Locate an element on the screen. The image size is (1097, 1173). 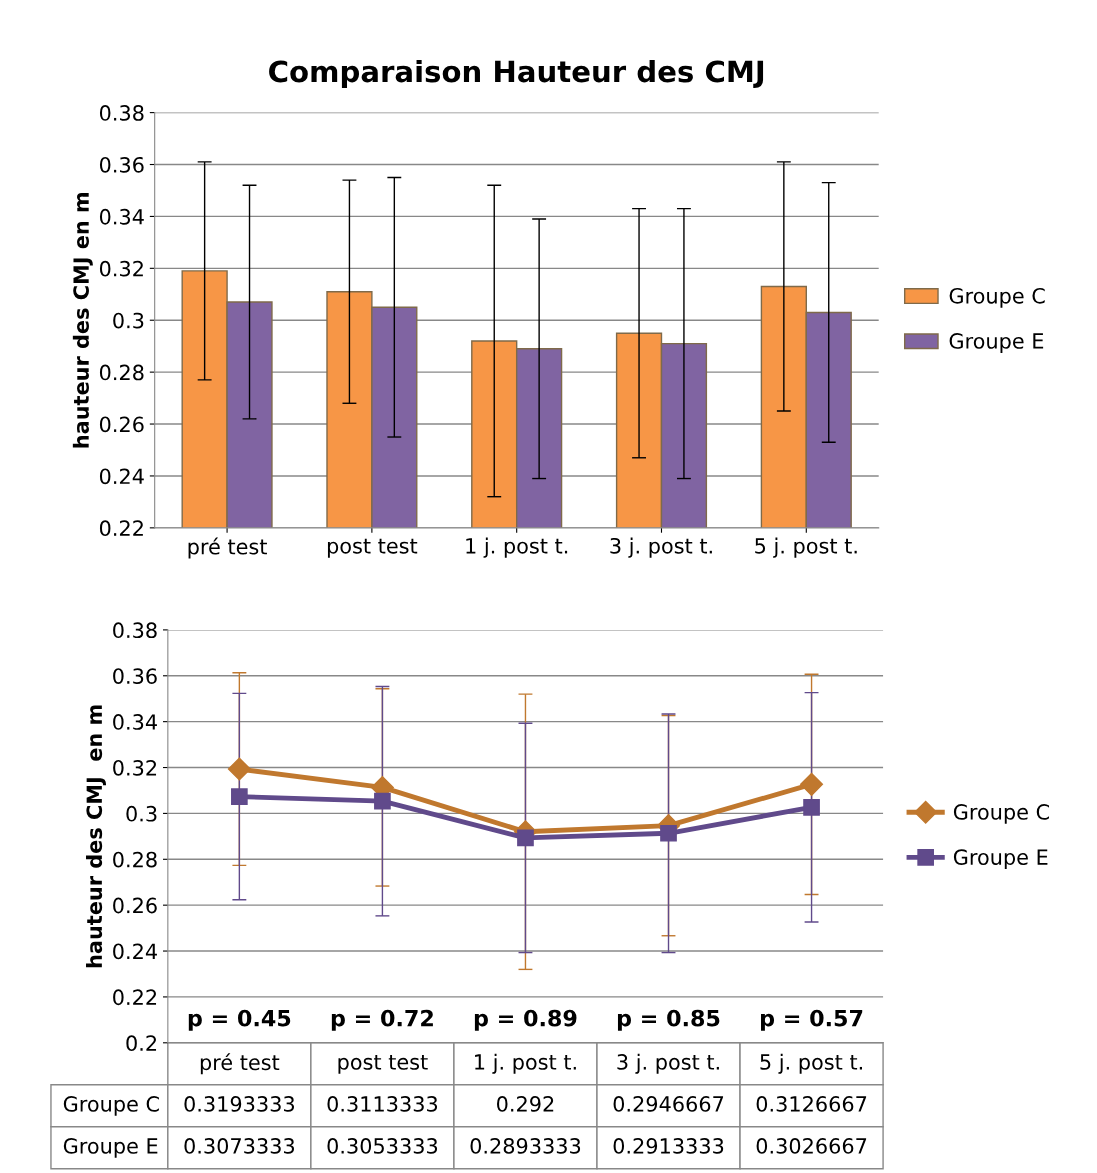
x-tick-label: 1 j. post t. is located at coordinates (517, 547).